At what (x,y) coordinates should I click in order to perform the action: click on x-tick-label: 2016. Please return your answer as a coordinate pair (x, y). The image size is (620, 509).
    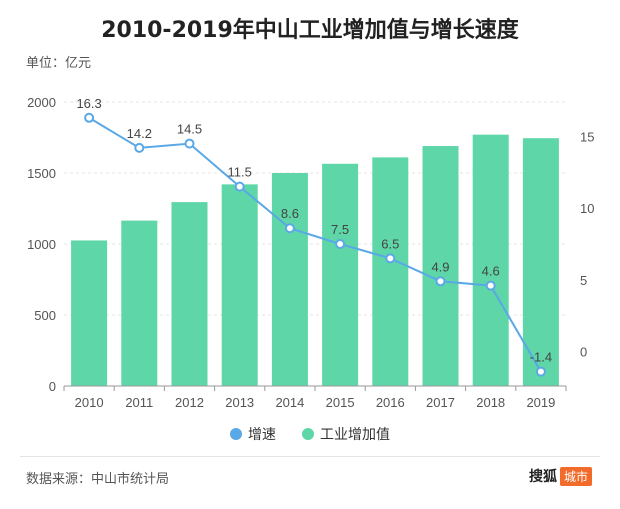
    Looking at the image, I should click on (390, 402).